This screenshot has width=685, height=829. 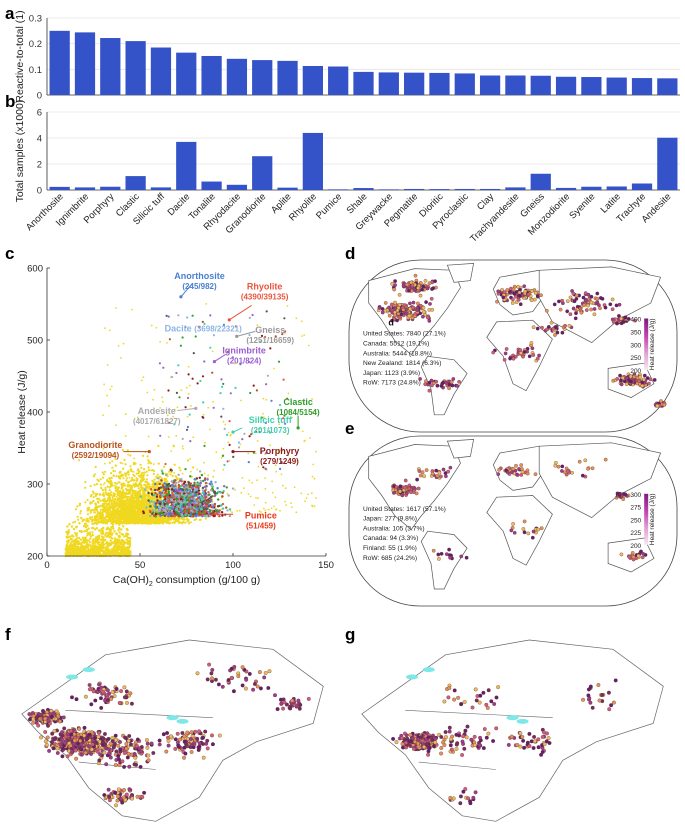 What do you see at coordinates (591, 86) in the screenshot?
I see `bar-syenite` at bounding box center [591, 86].